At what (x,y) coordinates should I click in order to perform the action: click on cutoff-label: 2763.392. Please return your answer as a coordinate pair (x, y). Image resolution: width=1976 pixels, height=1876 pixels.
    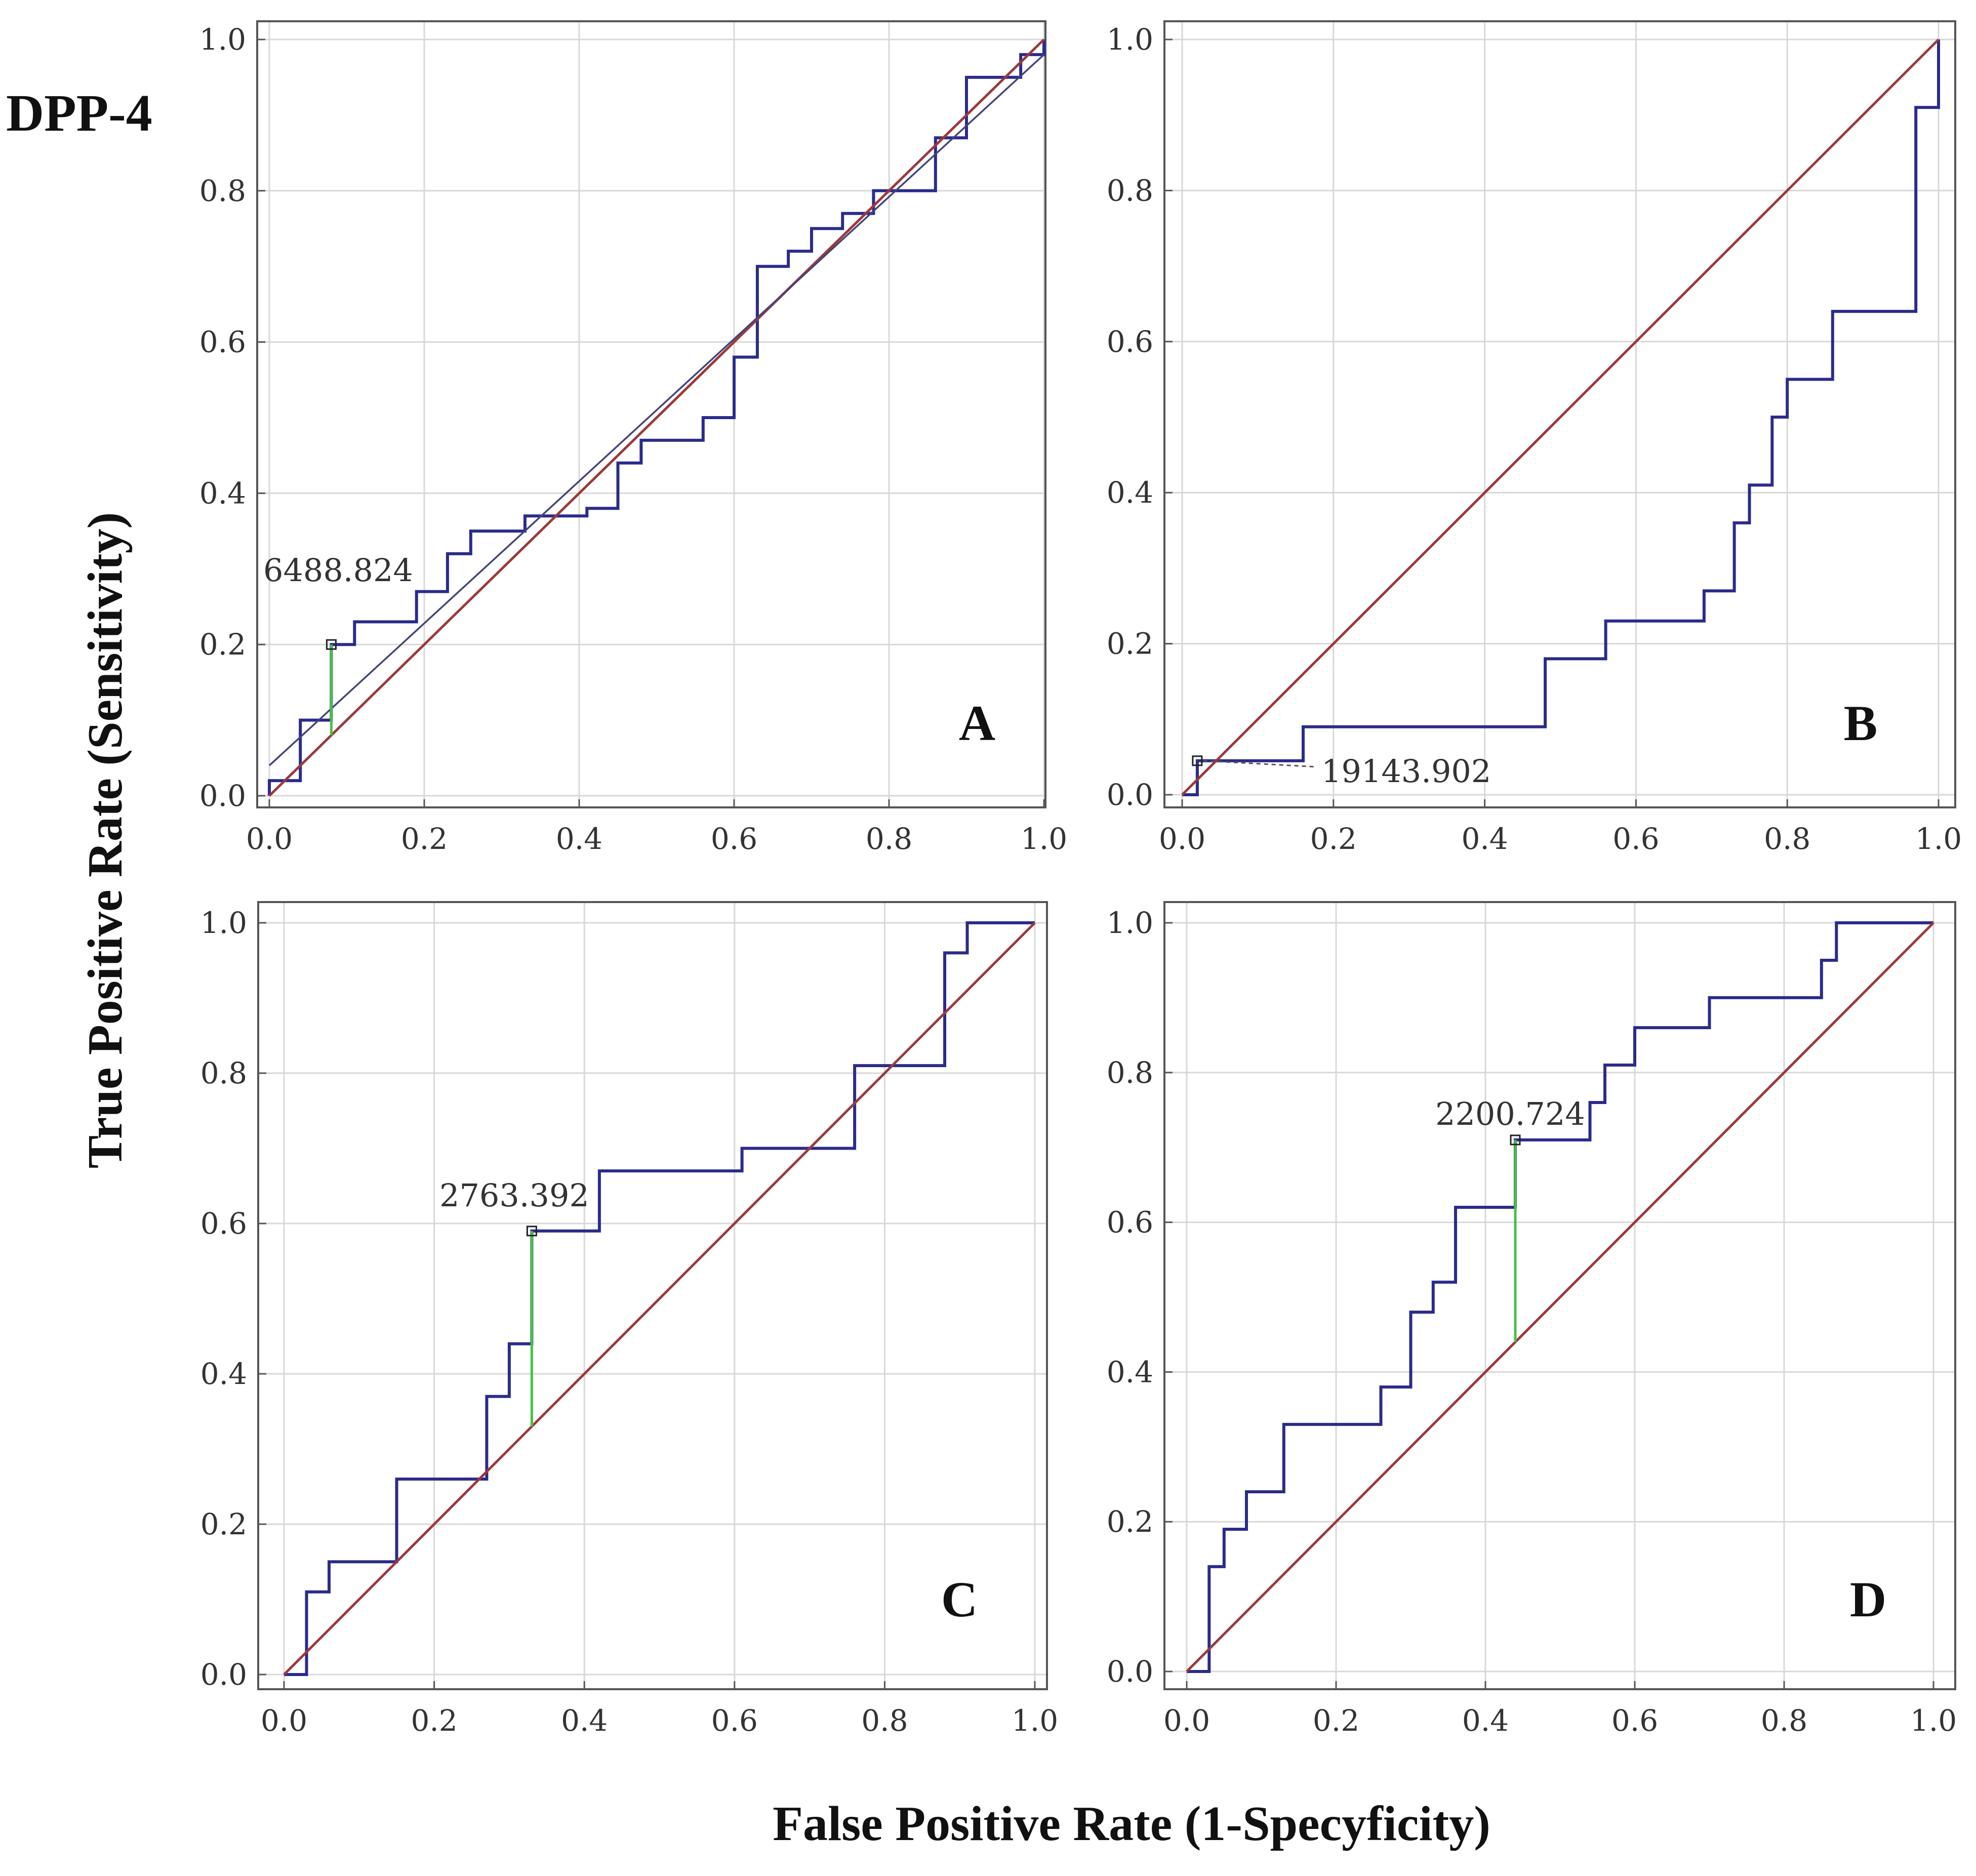
    Looking at the image, I should click on (514, 1195).